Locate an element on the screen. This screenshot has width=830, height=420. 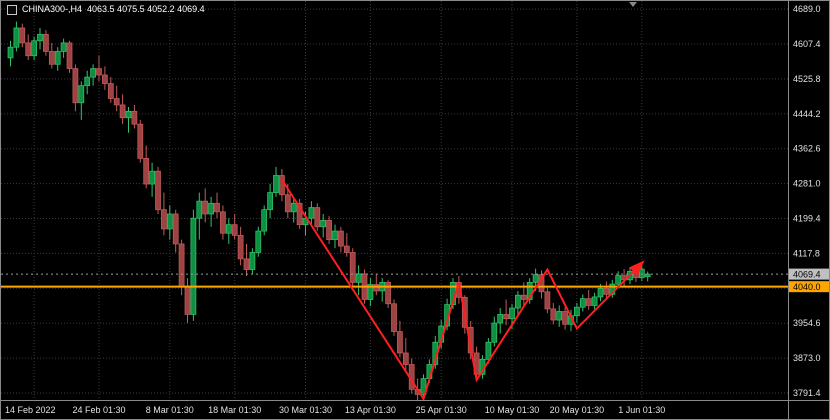
y-axis-label: 3791.4 is located at coordinates (807, 393).